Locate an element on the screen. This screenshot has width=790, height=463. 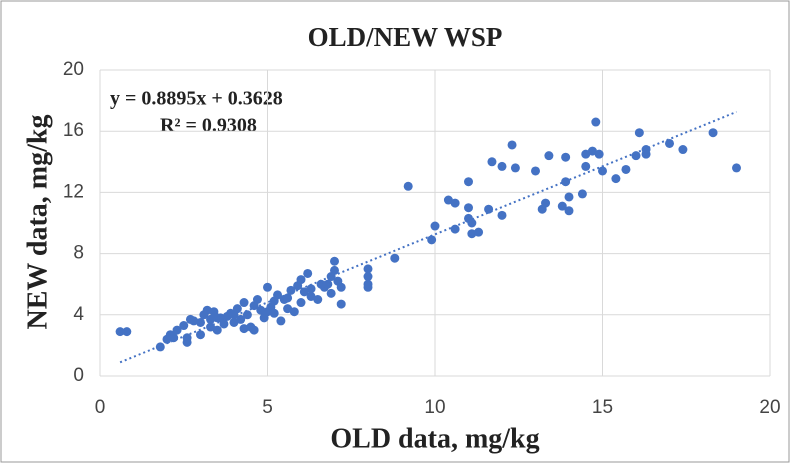
r-squared: R² = 0.9308 is located at coordinates (208, 126).